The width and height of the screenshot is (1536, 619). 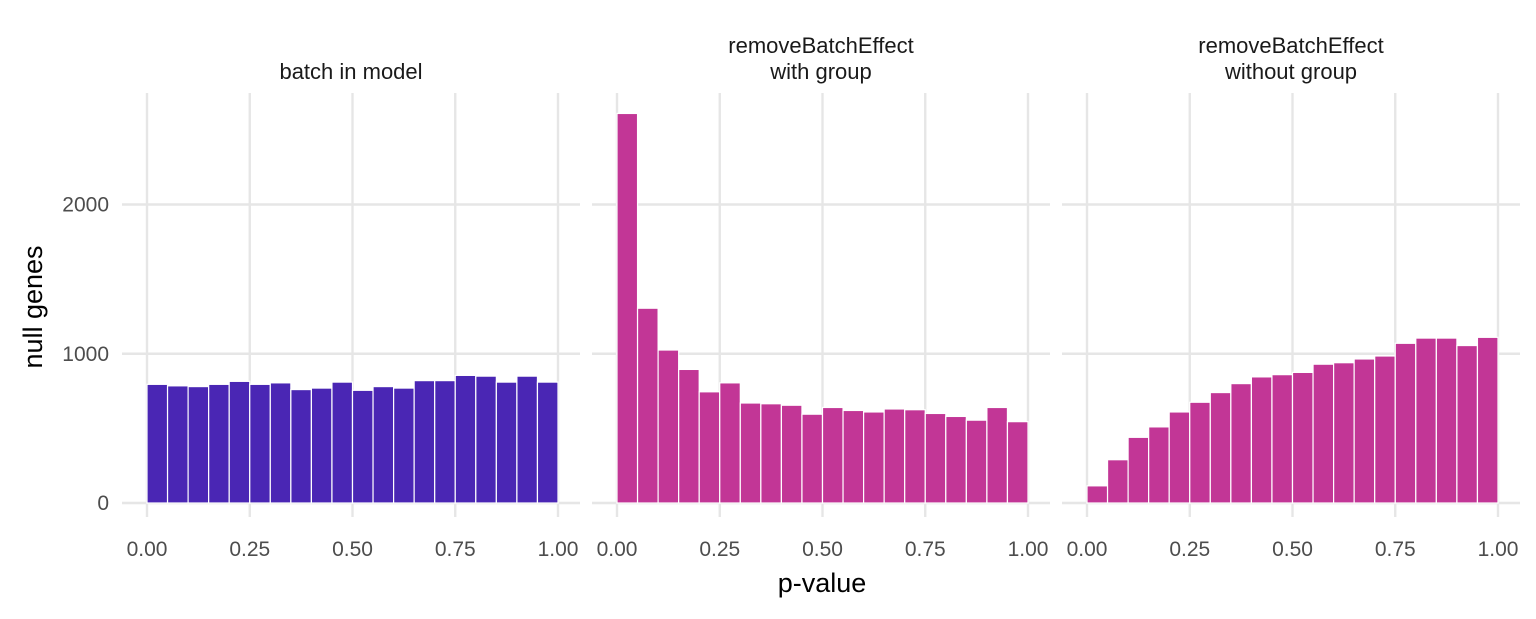 I want to click on panel-2-title: removeBatchEffect with group, so click(x=820, y=58).